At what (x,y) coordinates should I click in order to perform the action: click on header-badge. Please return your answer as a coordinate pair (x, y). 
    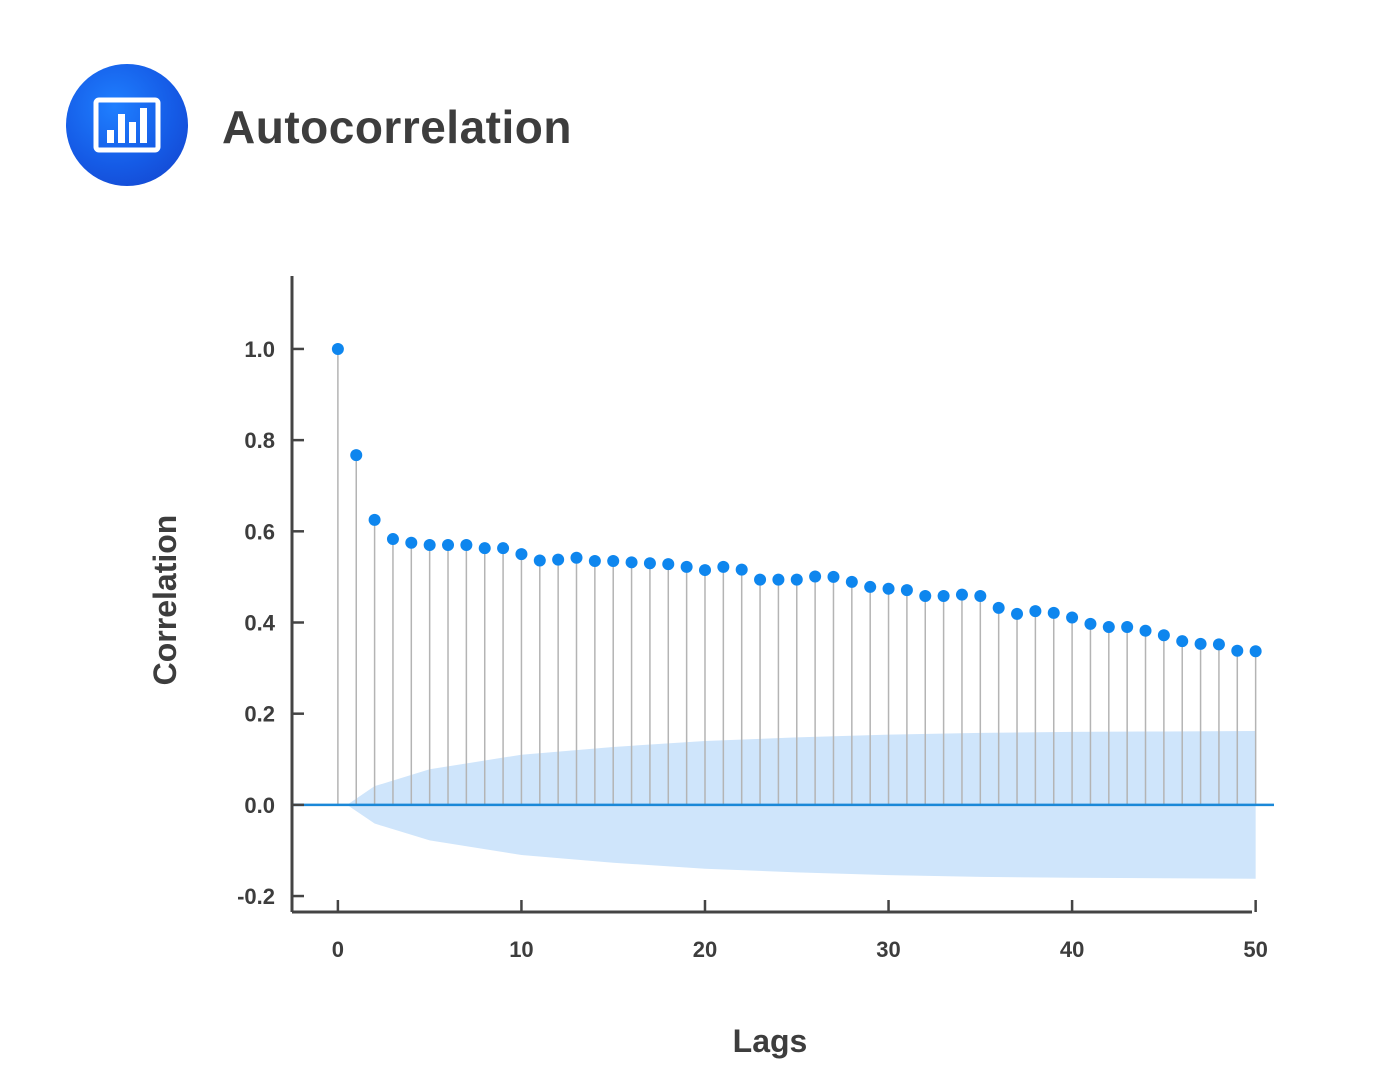
    Looking at the image, I should click on (127, 125).